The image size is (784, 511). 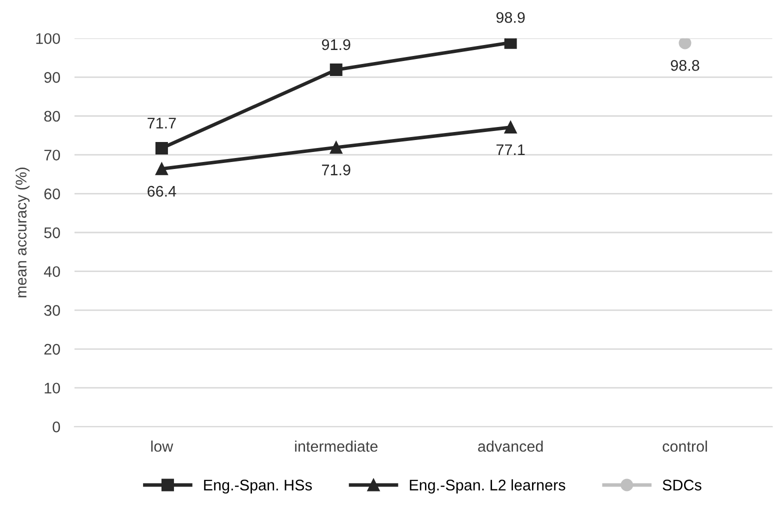 What do you see at coordinates (52, 232) in the screenshot?
I see `y-tick-label: 50` at bounding box center [52, 232].